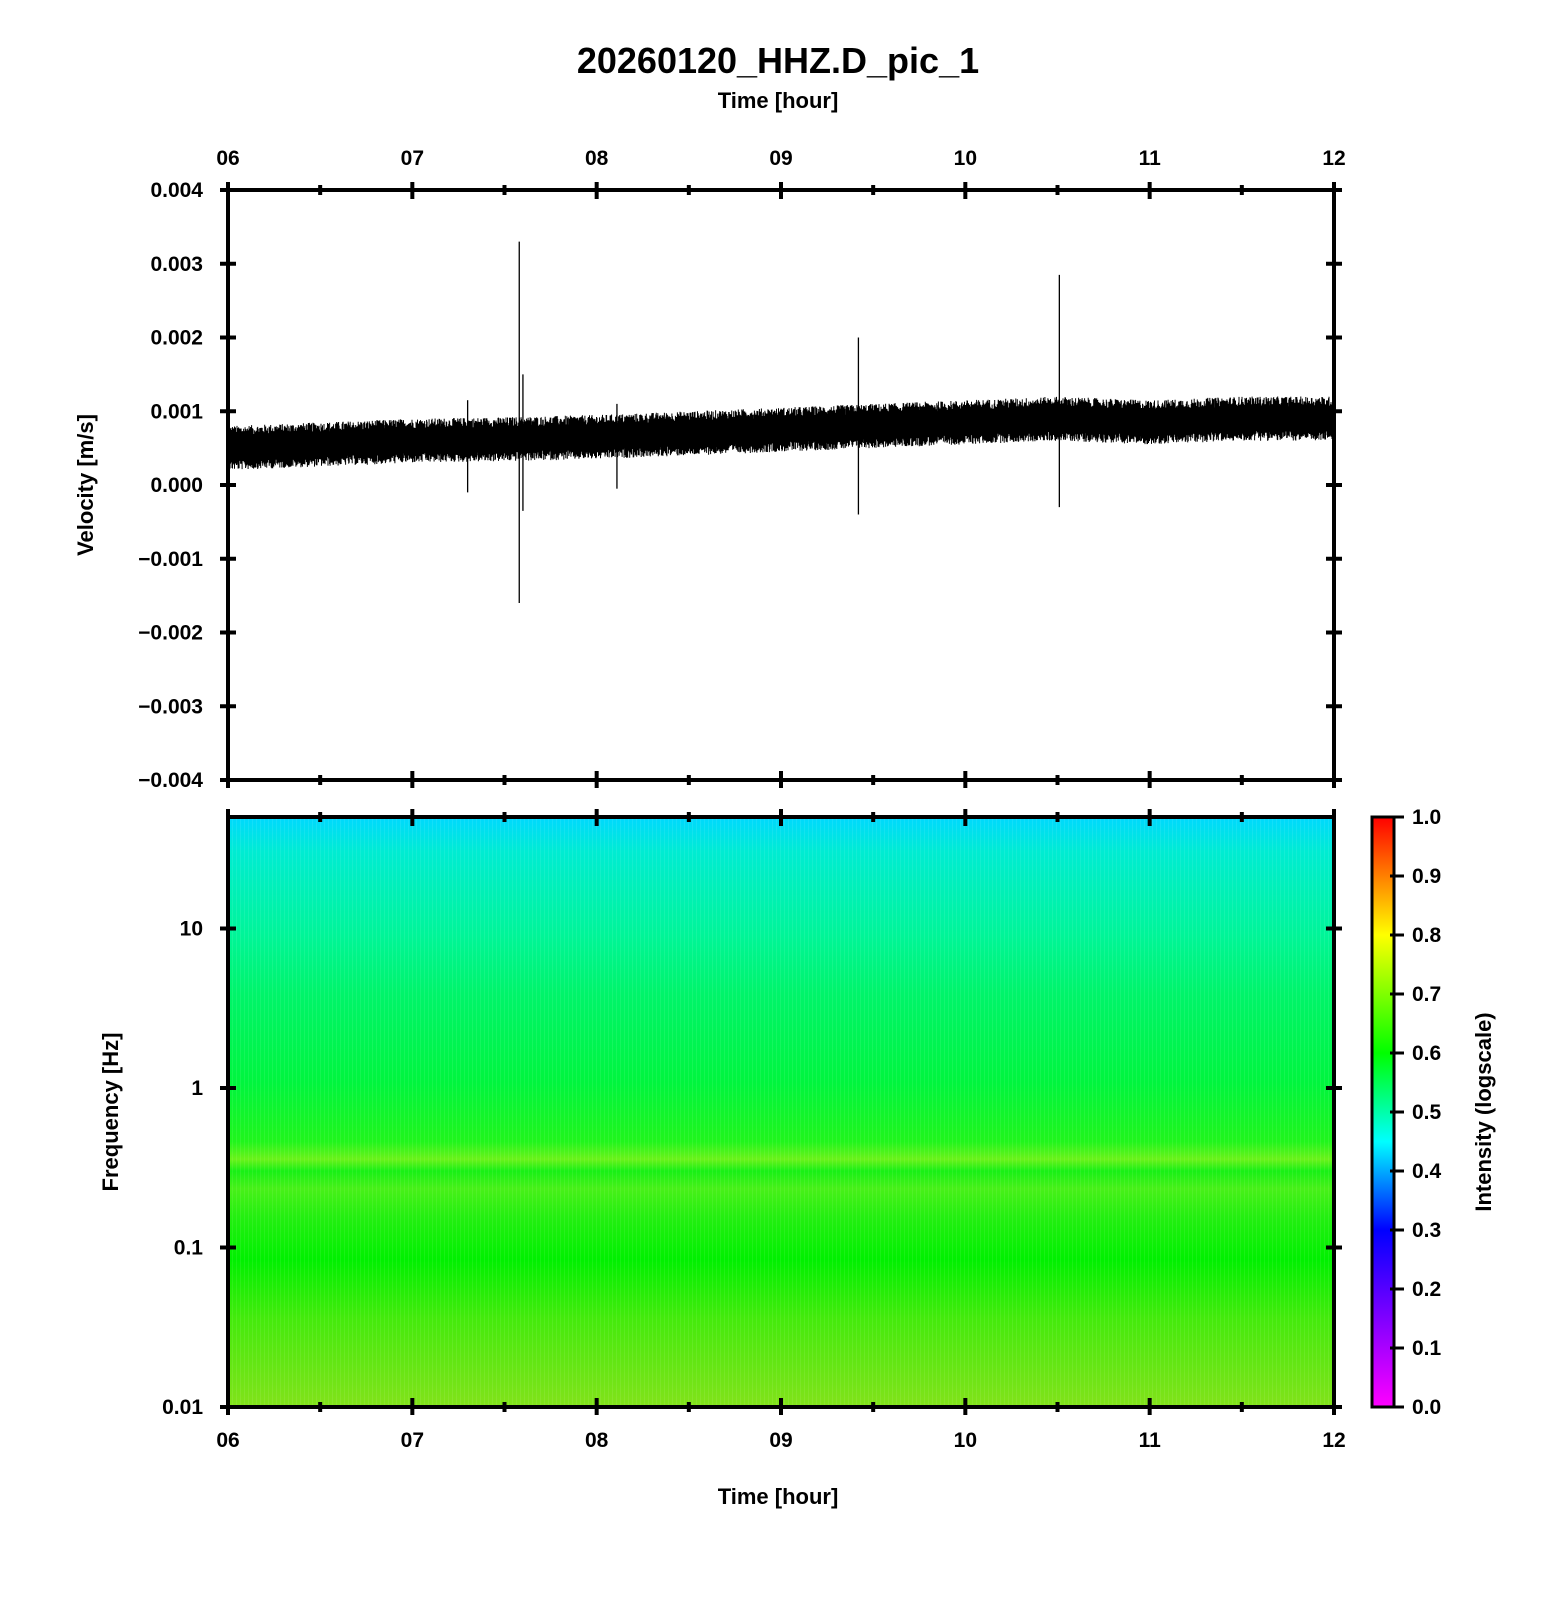 This screenshot has height=1600, width=1556. Describe the element at coordinates (1427, 1348) in the screenshot. I see `colorbar-tick-label: 0.1` at that location.